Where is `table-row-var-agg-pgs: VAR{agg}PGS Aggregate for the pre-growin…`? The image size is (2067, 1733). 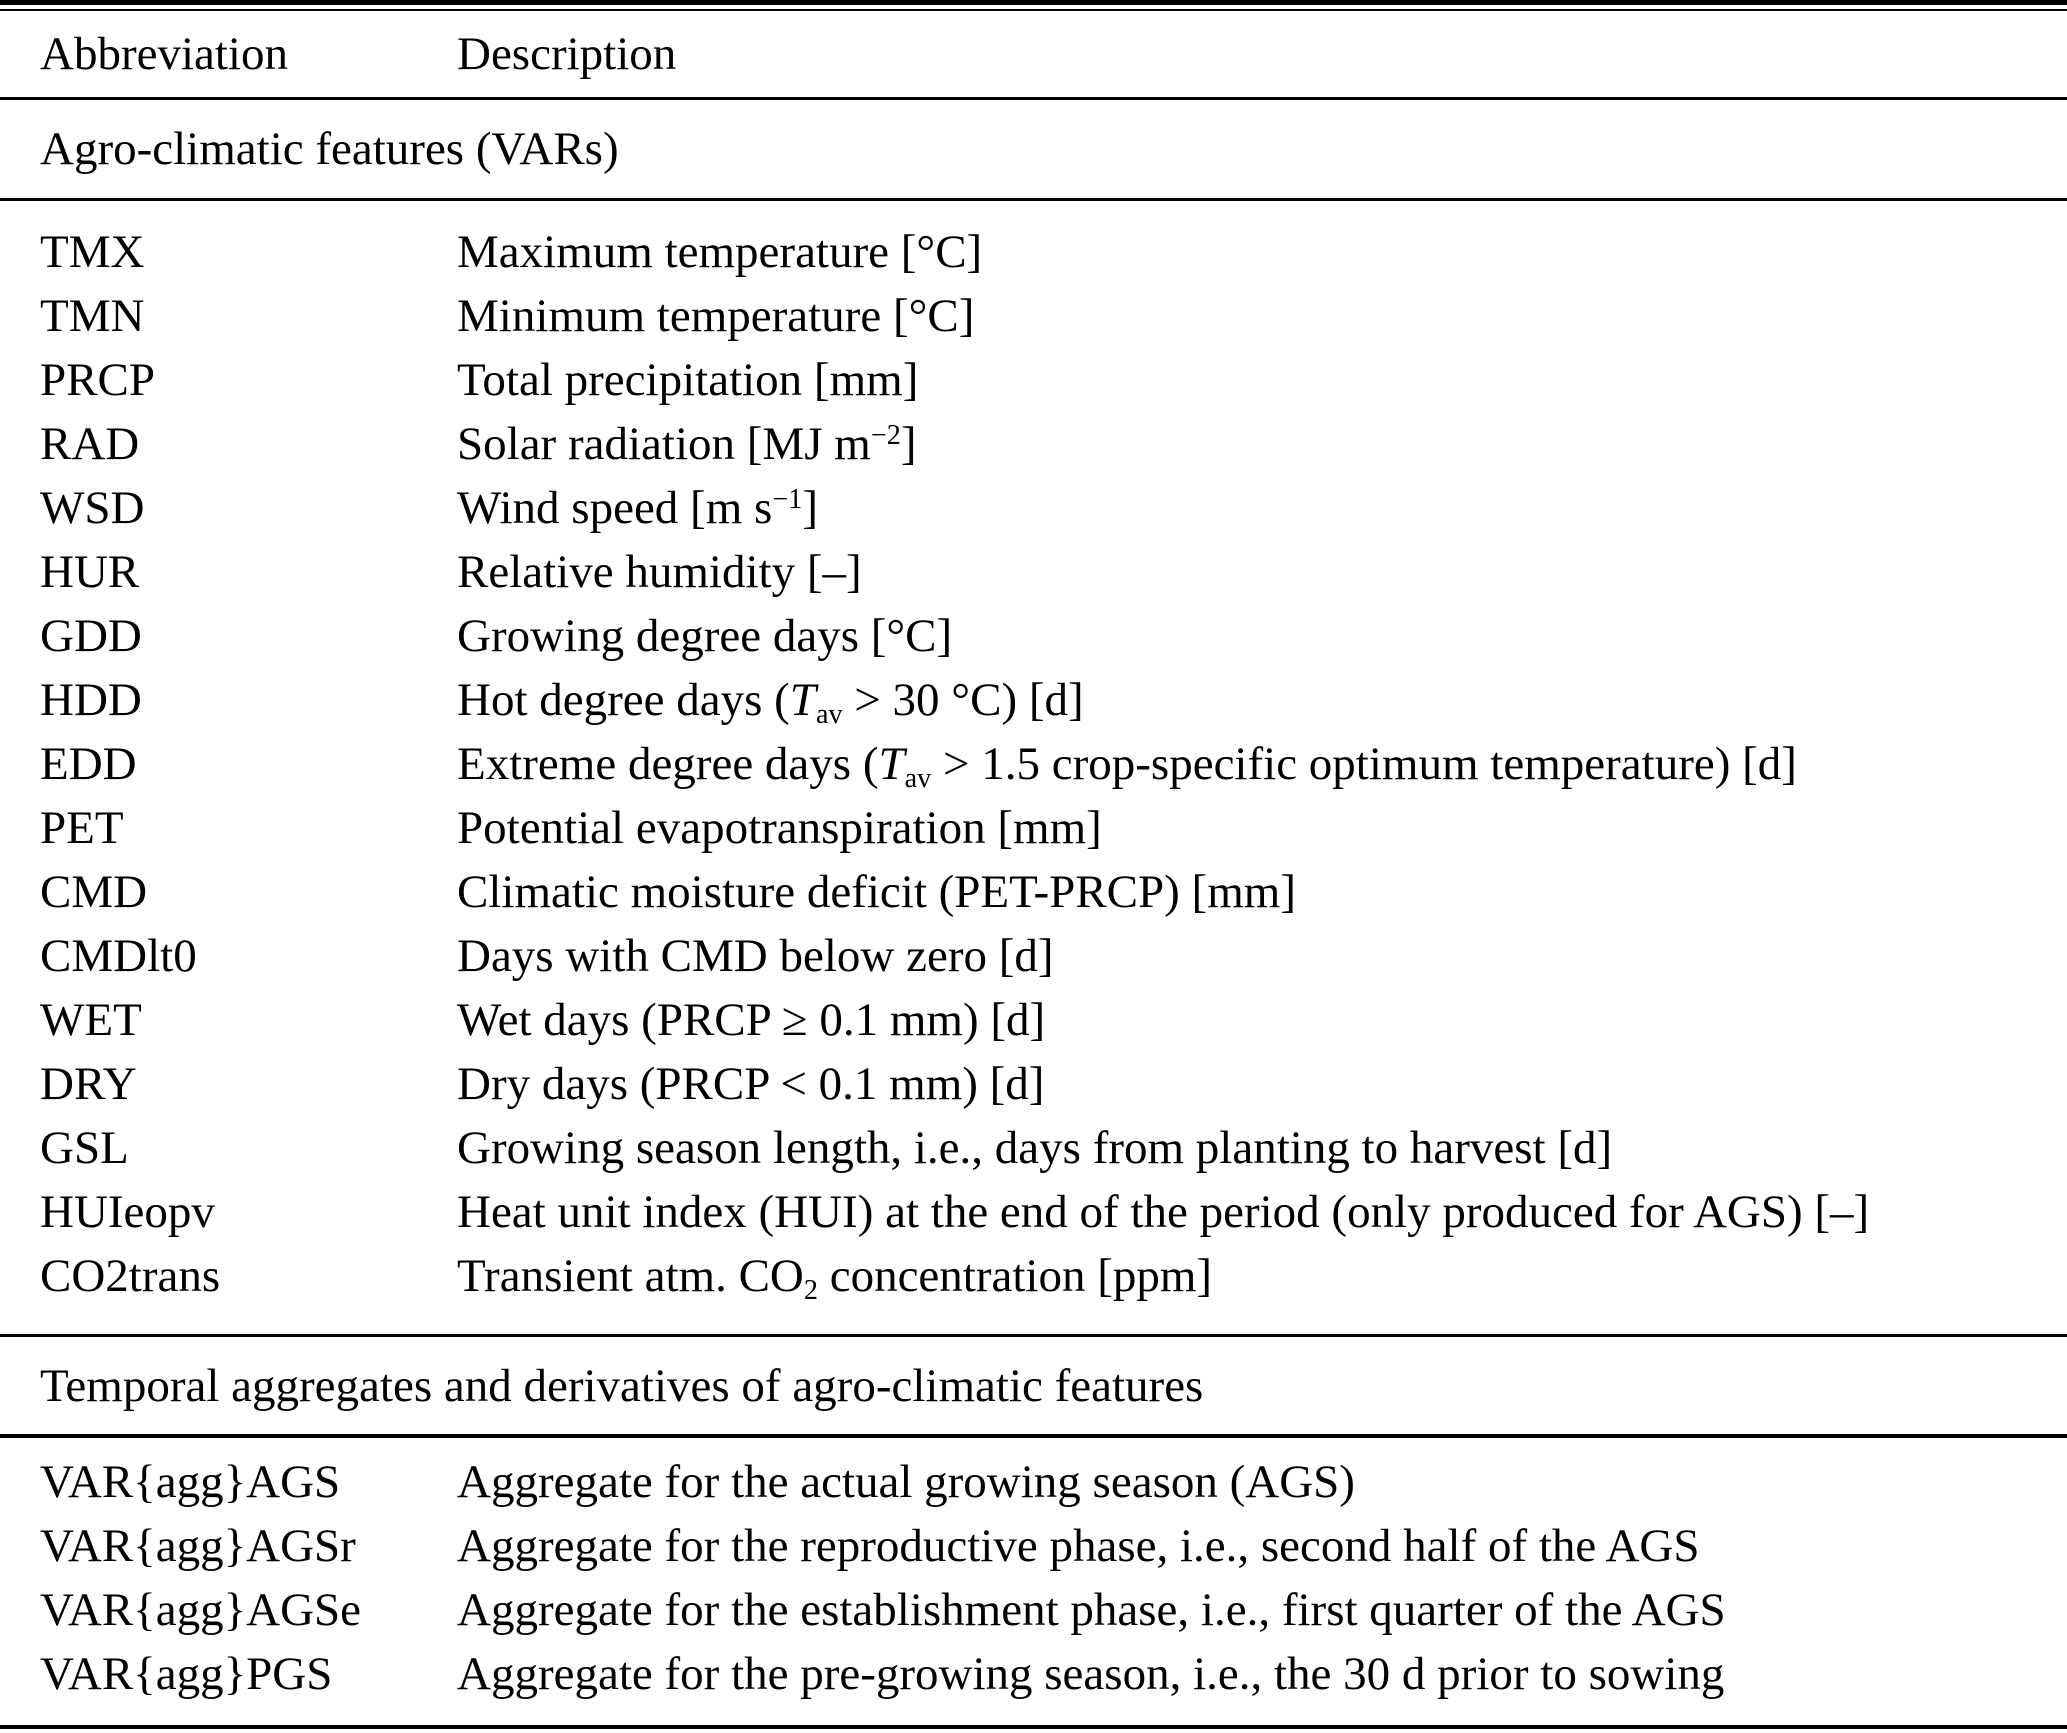 table-row-var-agg-pgs: VAR{agg}PGS Aggregate for the pre-growin… is located at coordinates (1033, 1674).